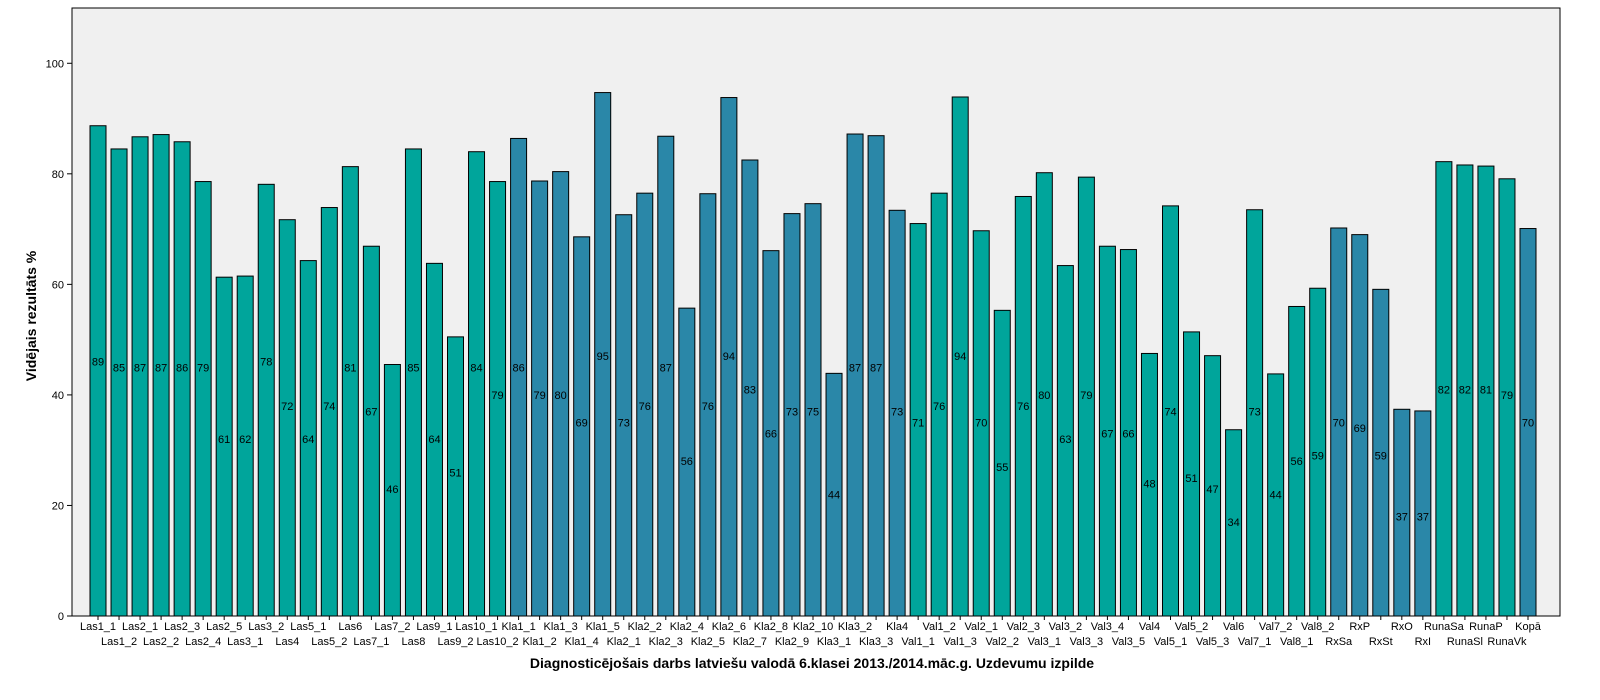 The height and width of the screenshot is (700, 1600). What do you see at coordinates (455, 642) in the screenshot?
I see `x-tick-label: Las9_2` at bounding box center [455, 642].